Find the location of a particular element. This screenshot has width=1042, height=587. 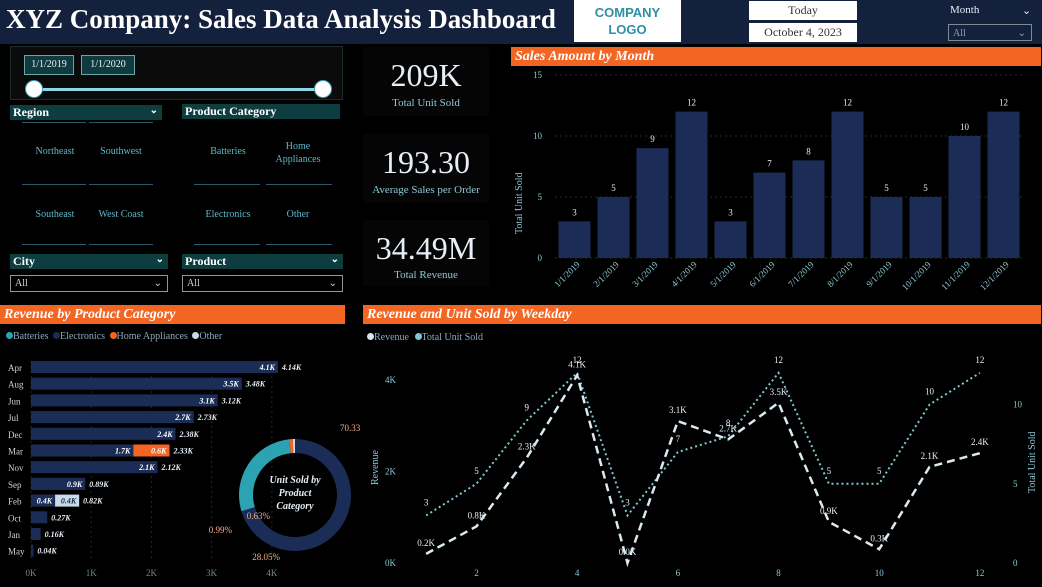

y-tick-label: 5 is located at coordinates (540, 197).